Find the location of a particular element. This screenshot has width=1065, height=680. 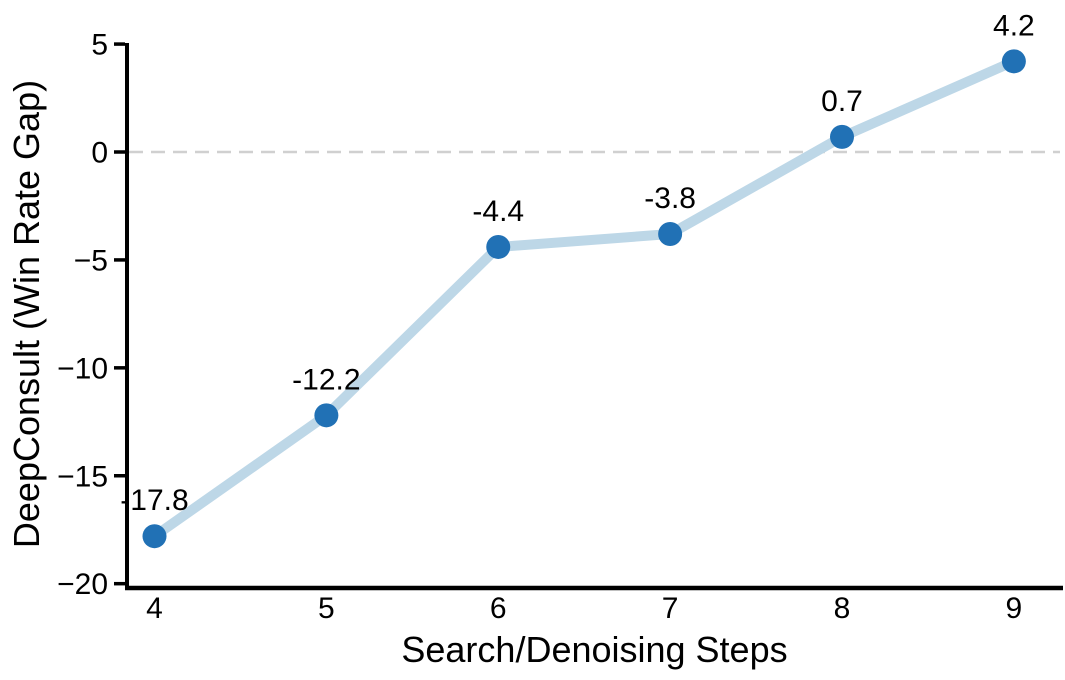

x-tick-label: 8 is located at coordinates (842, 608).